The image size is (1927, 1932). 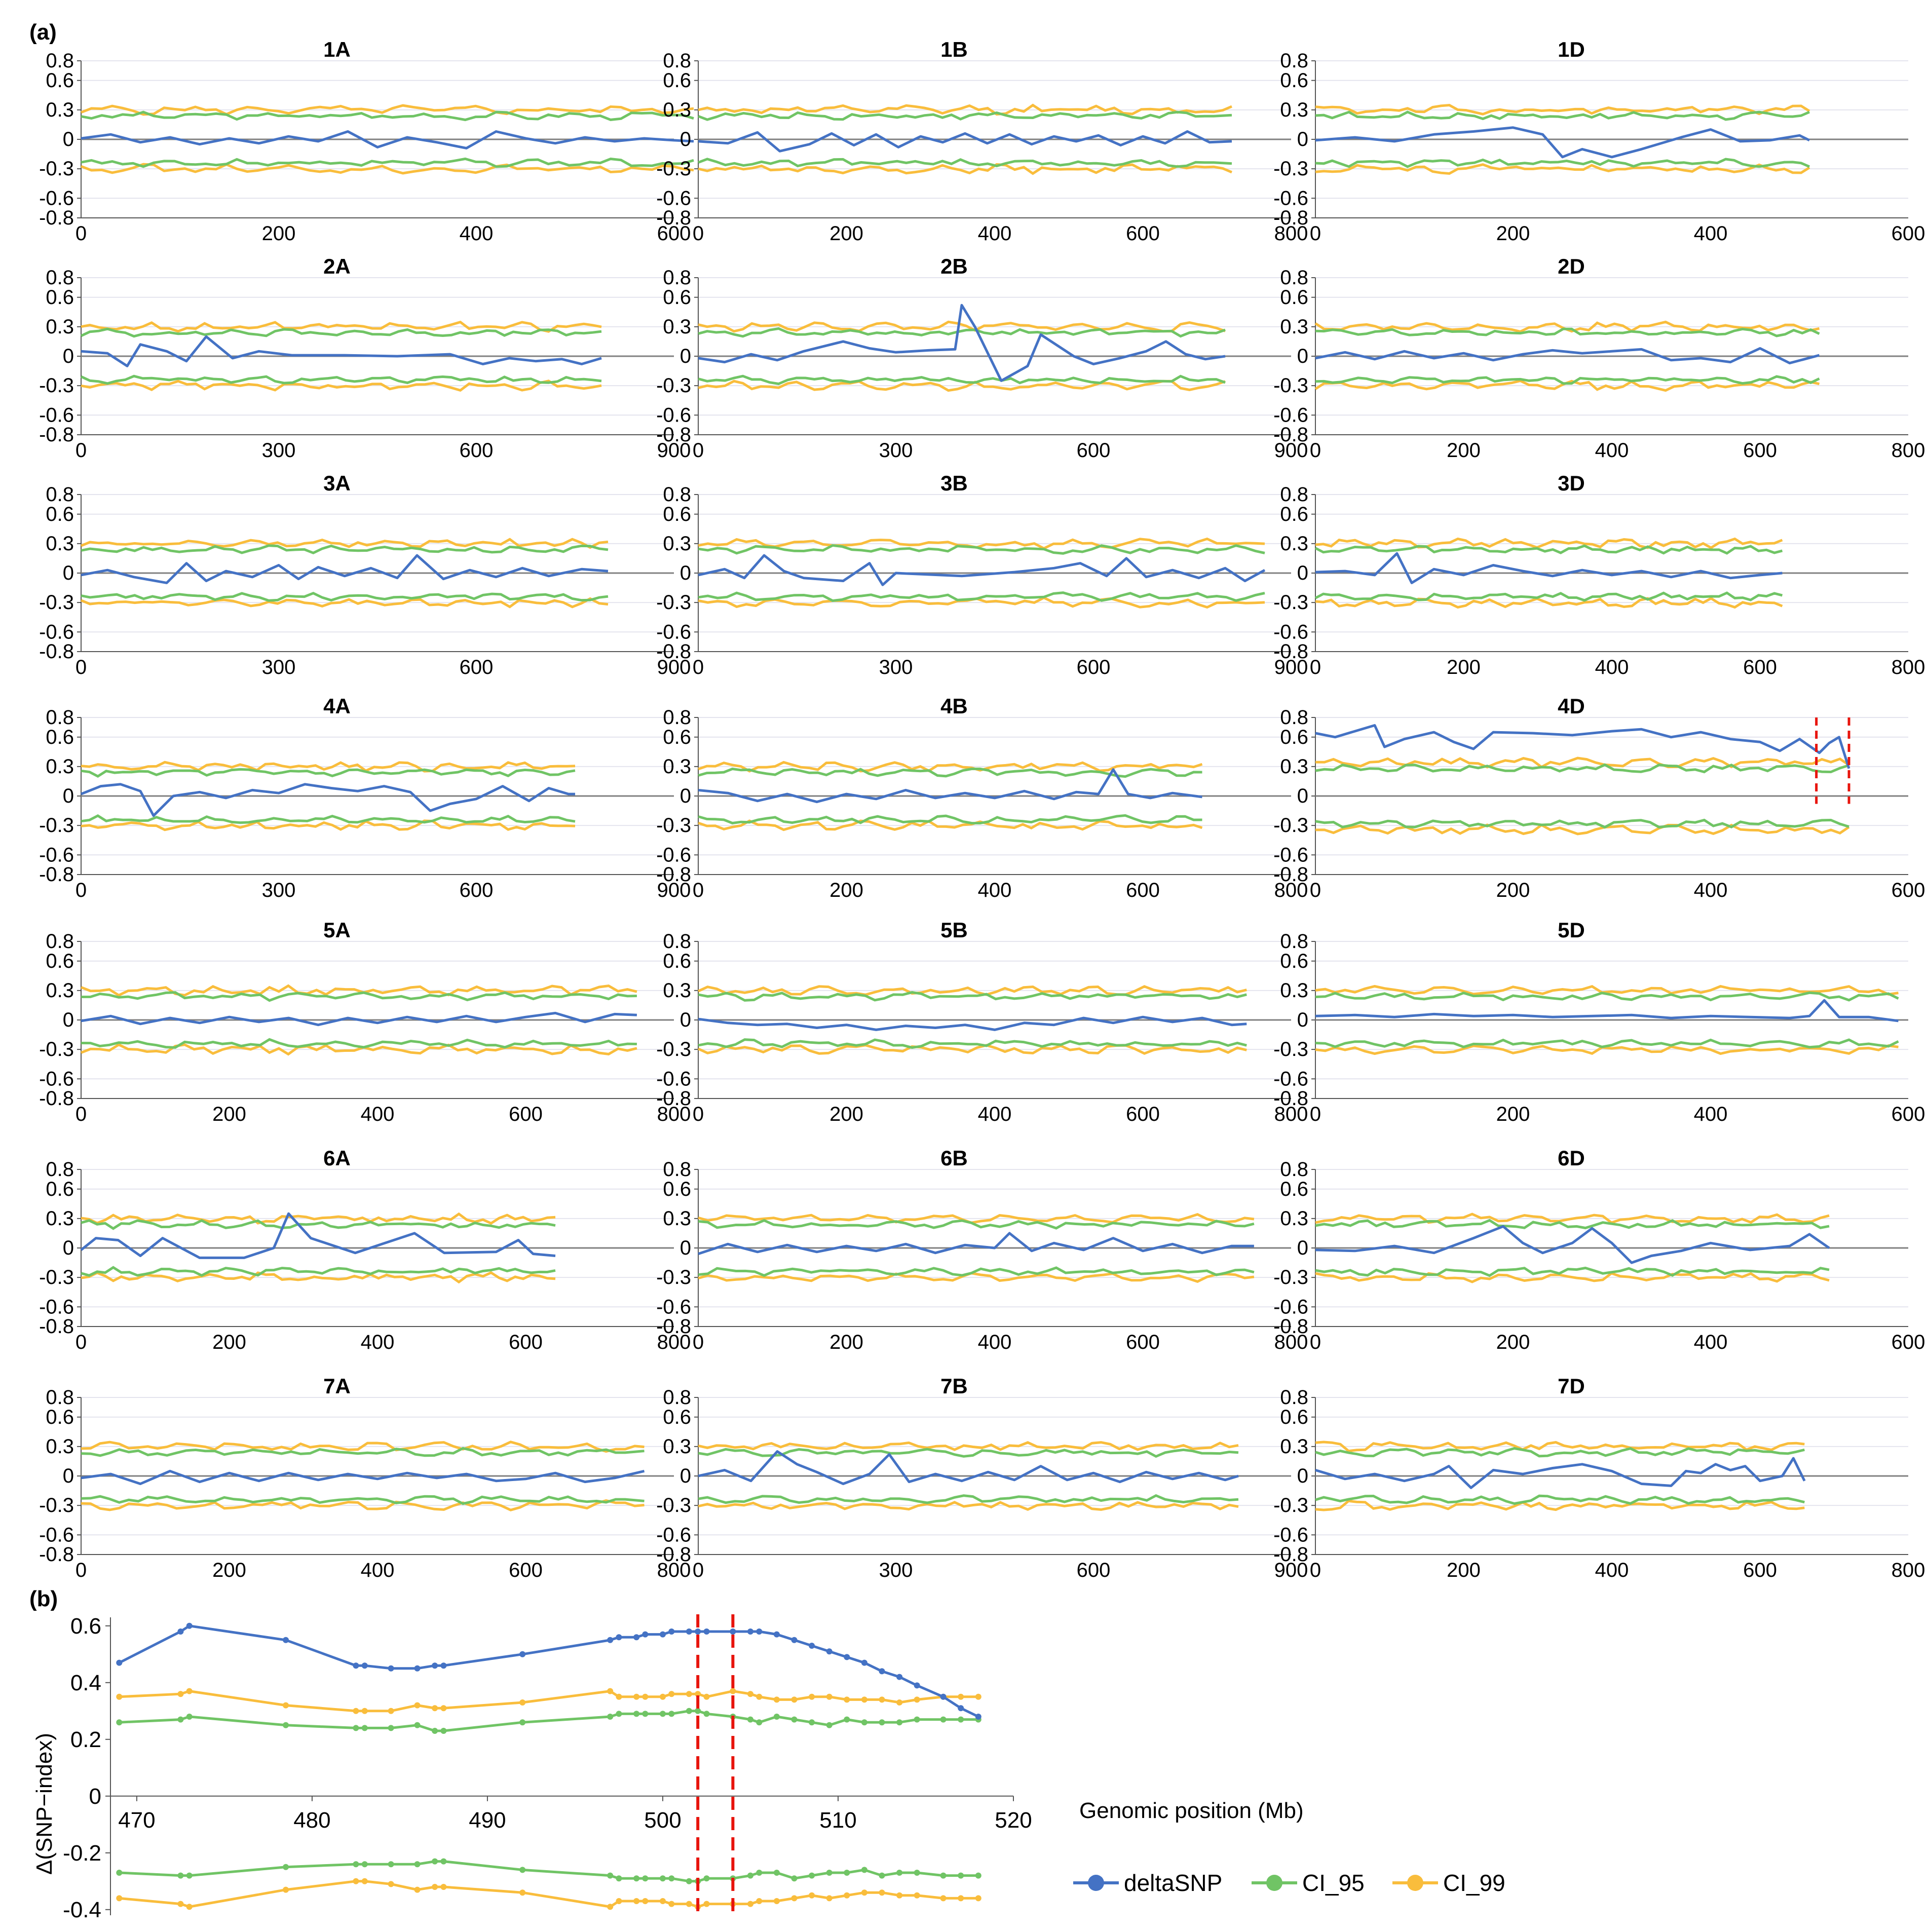 I want to click on panel-4D: 4D0.80.60.30-0.3-0.6-0.80 200 400 600, so click(x=1599, y=797).